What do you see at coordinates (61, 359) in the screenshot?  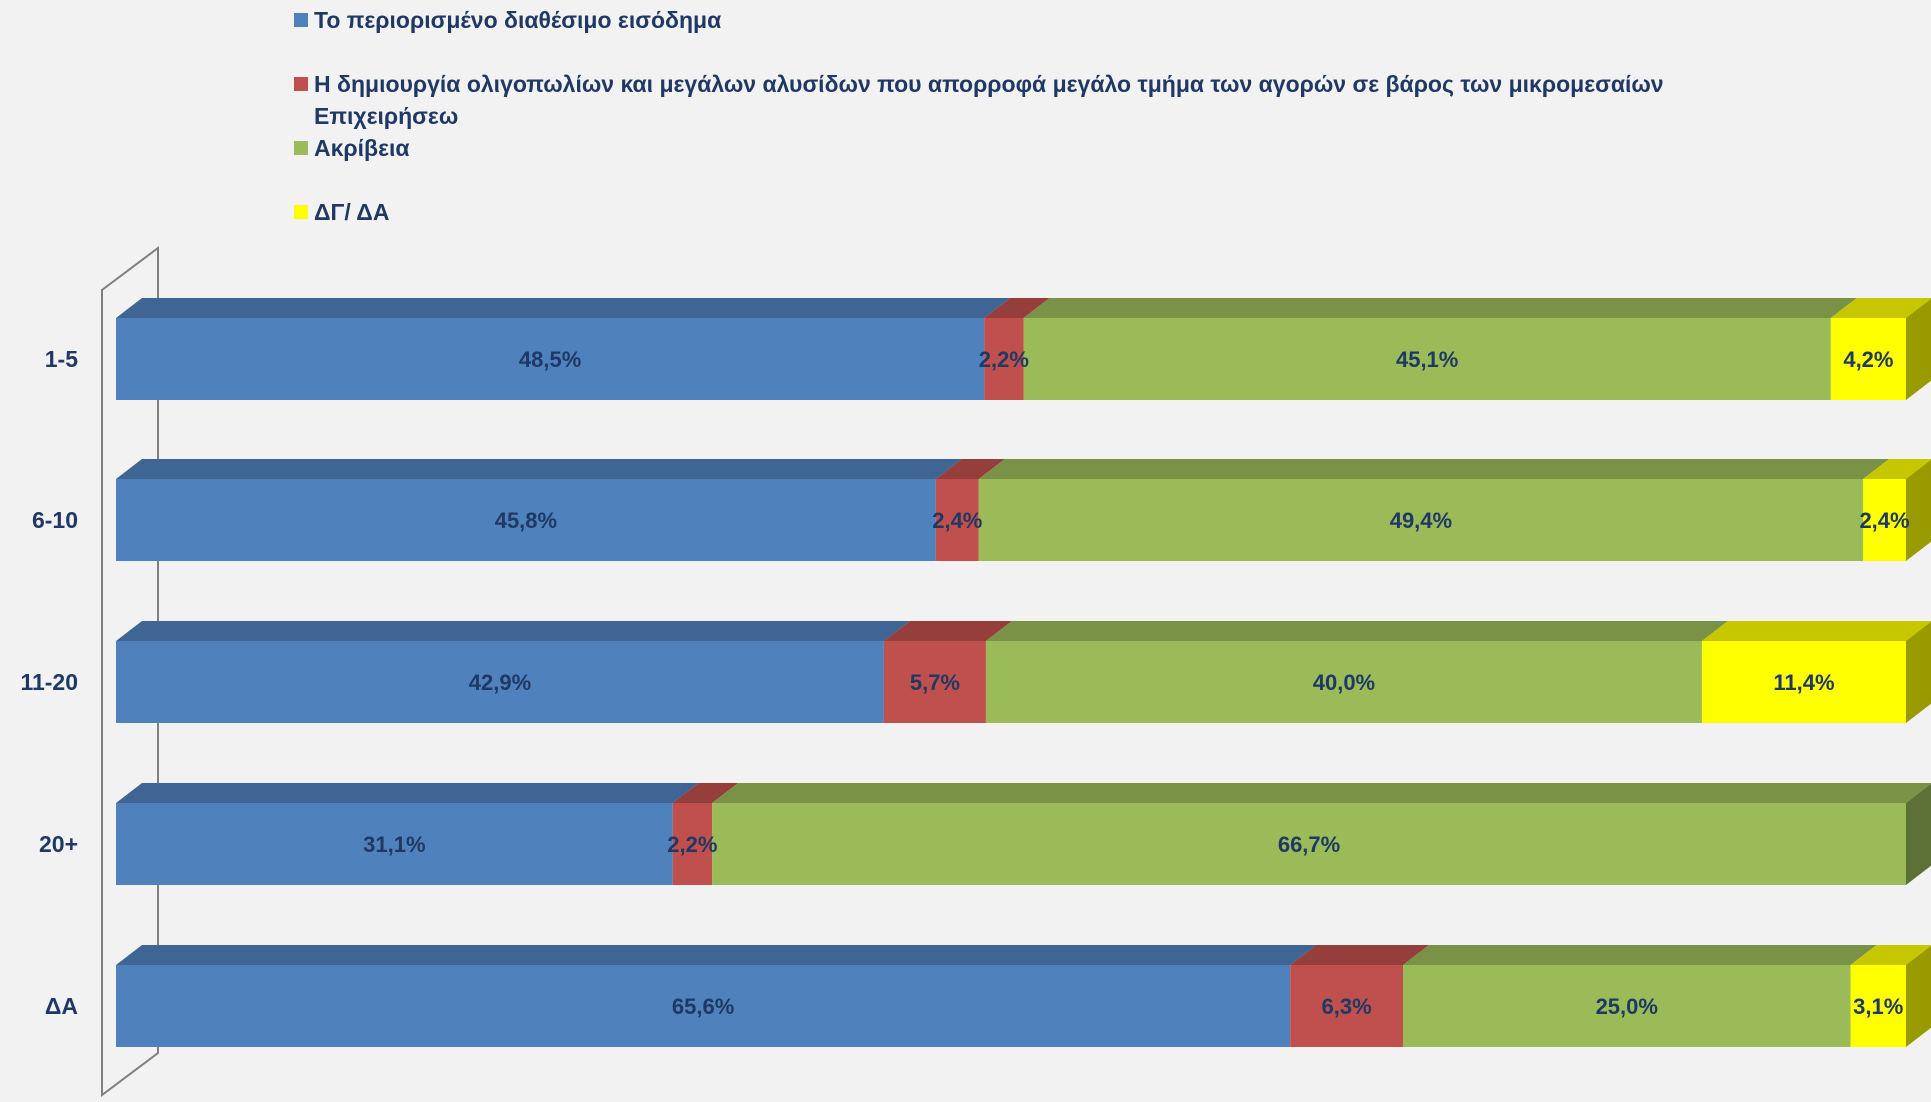 I see `category-label-1: 1-5` at bounding box center [61, 359].